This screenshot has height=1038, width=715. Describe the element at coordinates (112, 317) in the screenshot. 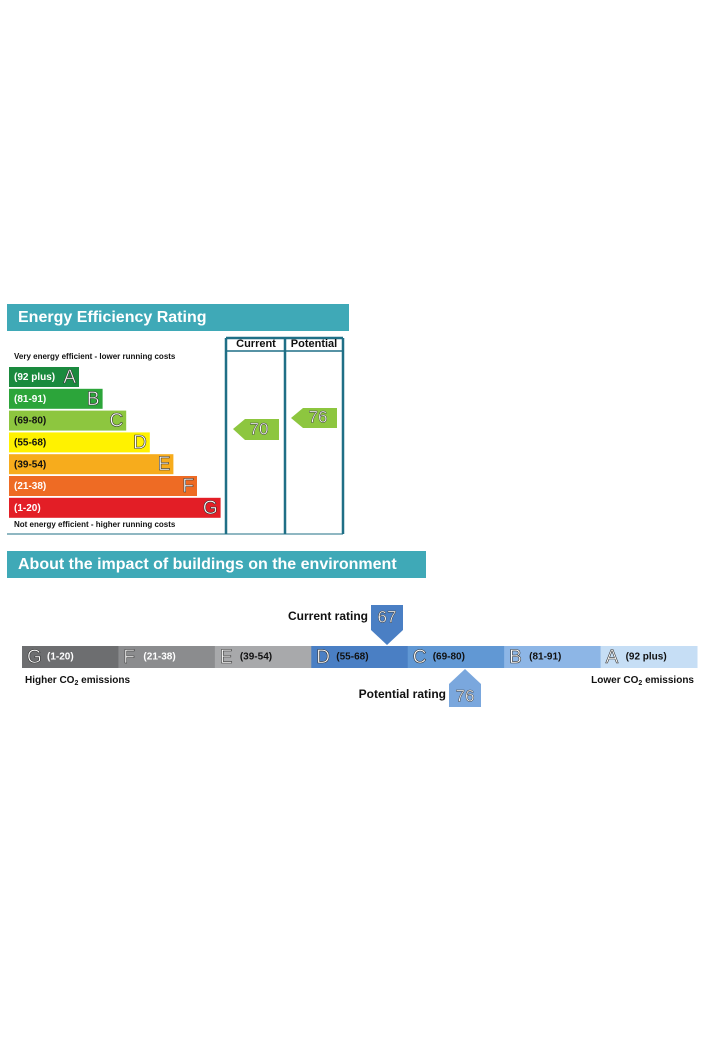

I see `efficiency-title: Energy Efficiency Rating` at that location.